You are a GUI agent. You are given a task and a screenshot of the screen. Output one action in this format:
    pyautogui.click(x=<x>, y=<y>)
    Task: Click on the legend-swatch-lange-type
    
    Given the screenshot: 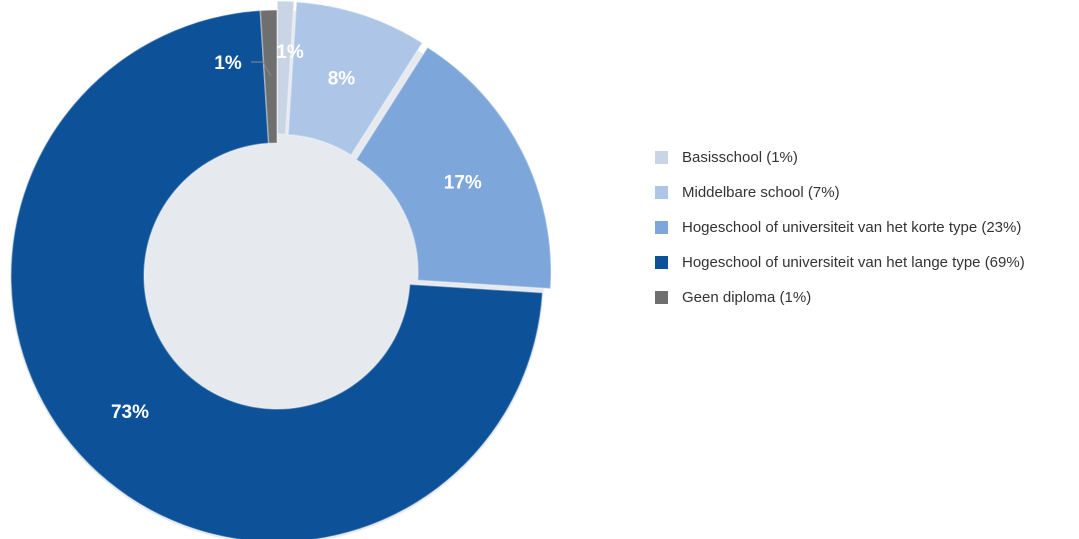 What is the action you would take?
    pyautogui.click(x=661, y=262)
    